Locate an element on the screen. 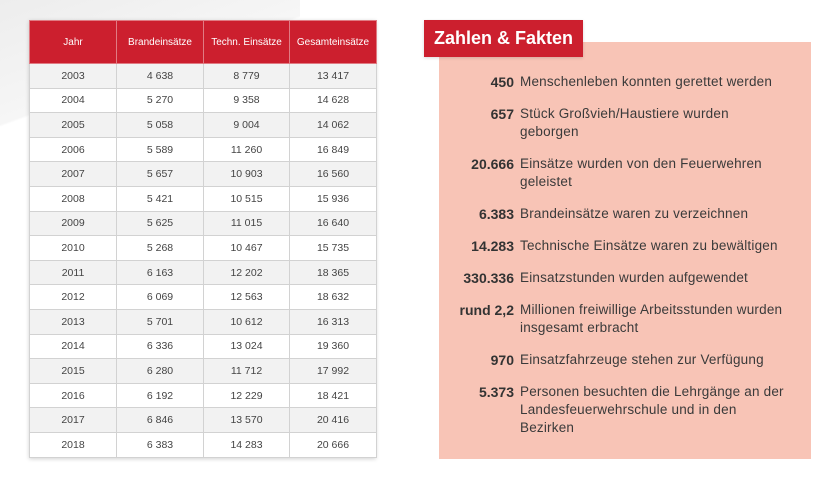  cell-year: 2003 is located at coordinates (73, 76).